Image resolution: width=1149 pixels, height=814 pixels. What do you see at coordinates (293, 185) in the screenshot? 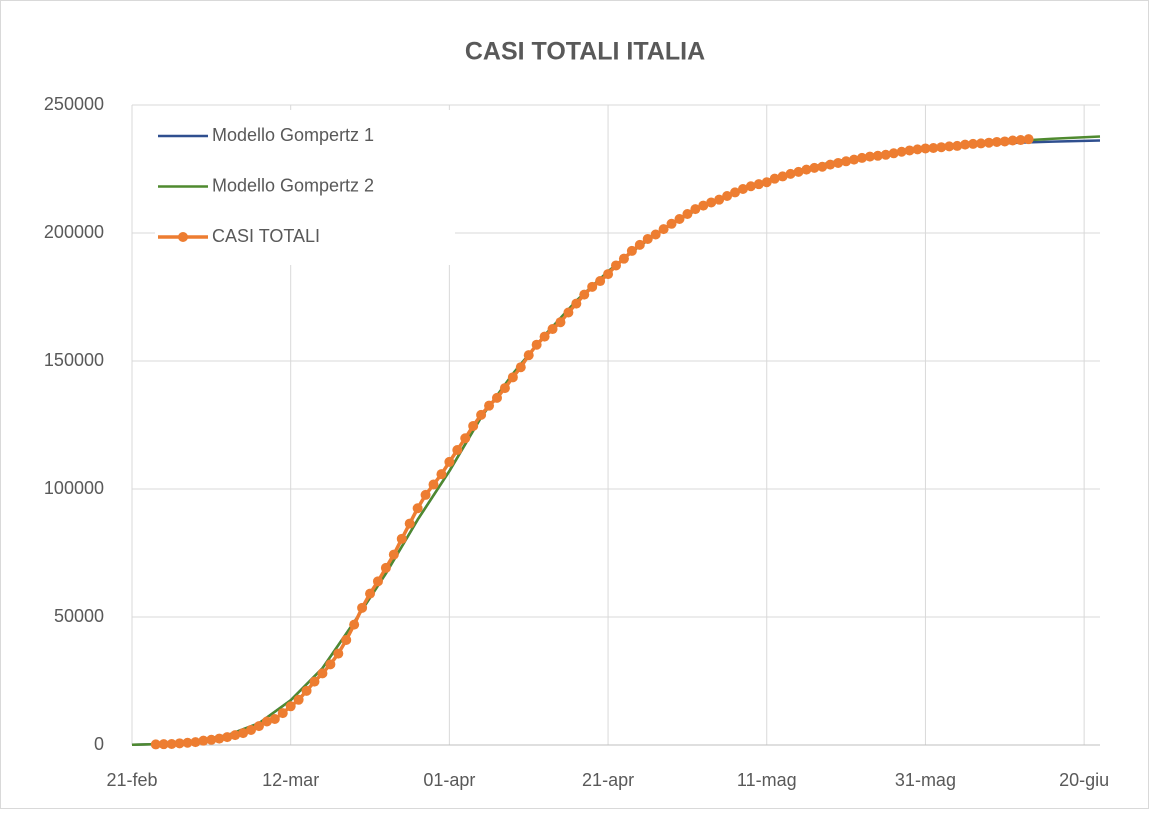
I see `legend-label: Modello Gompertz 2` at bounding box center [293, 185].